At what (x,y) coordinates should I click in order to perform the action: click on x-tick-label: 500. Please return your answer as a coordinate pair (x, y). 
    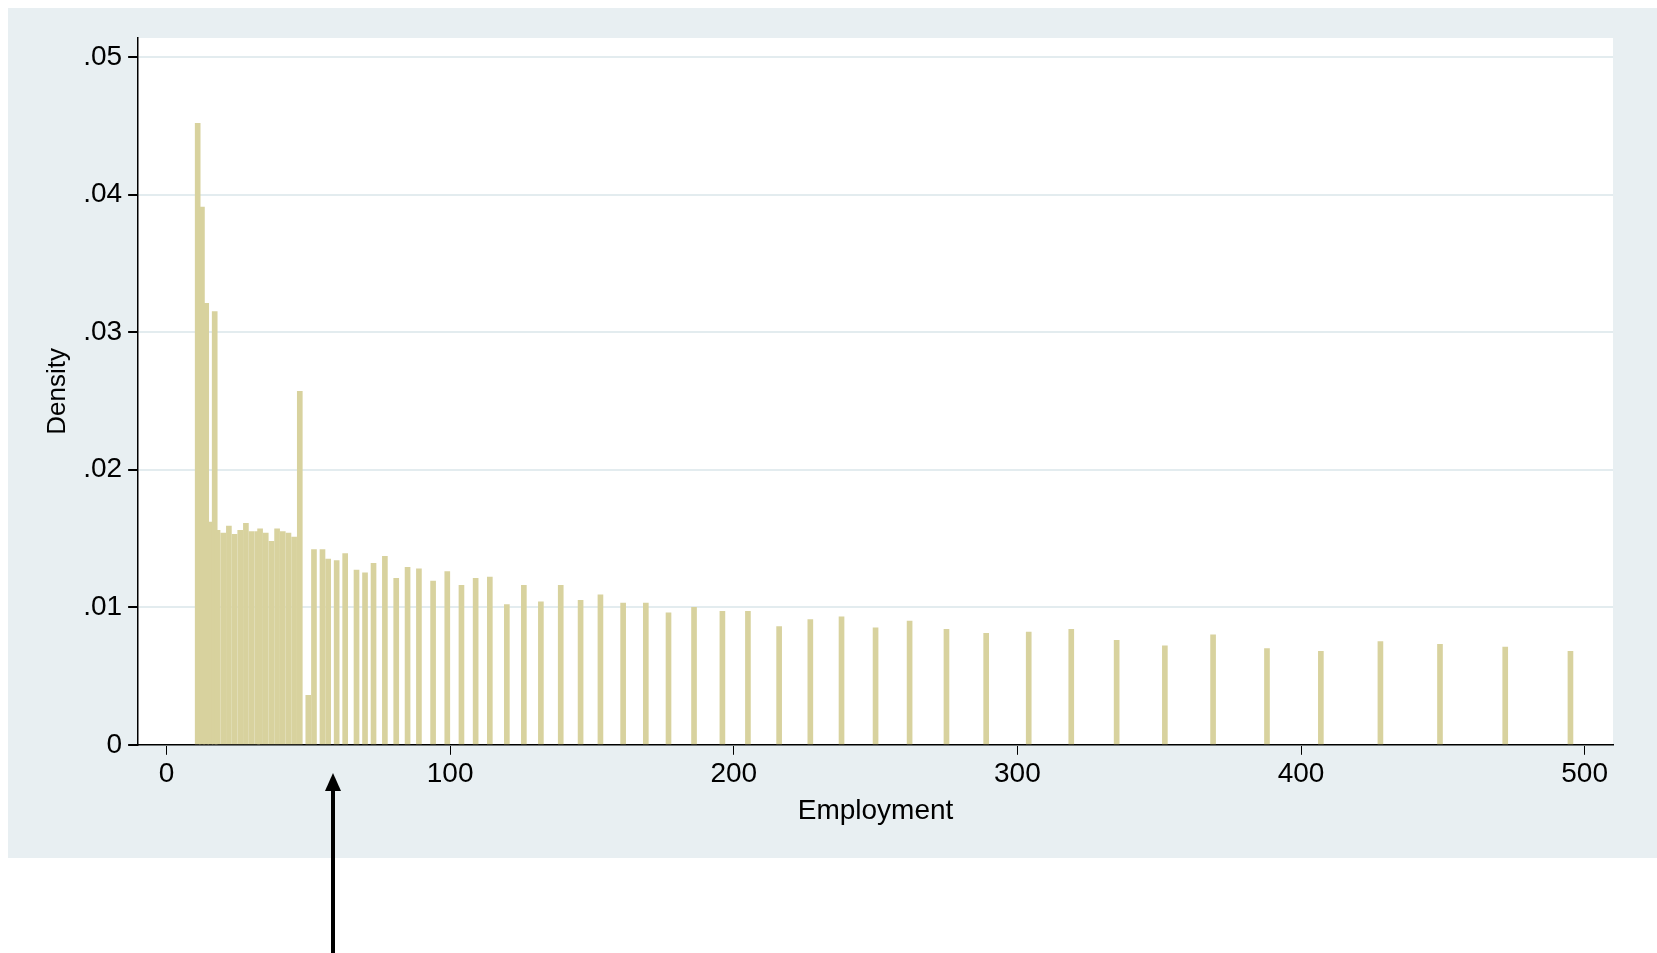
    Looking at the image, I should click on (1584, 773).